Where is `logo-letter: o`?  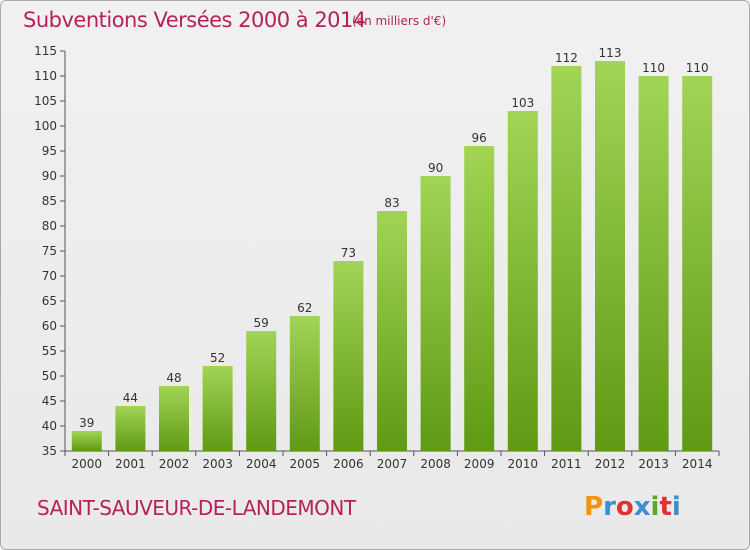
logo-letter: o is located at coordinates (624, 507).